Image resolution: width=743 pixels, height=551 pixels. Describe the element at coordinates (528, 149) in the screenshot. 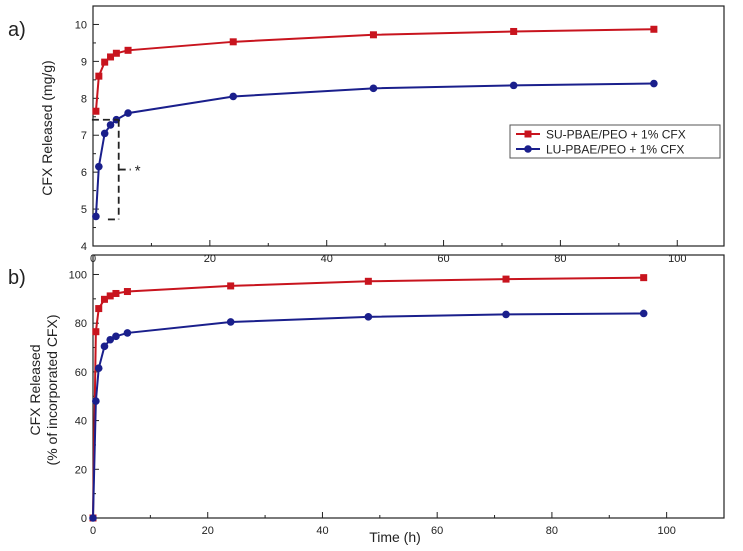

I see `legend-swatch-circle` at that location.